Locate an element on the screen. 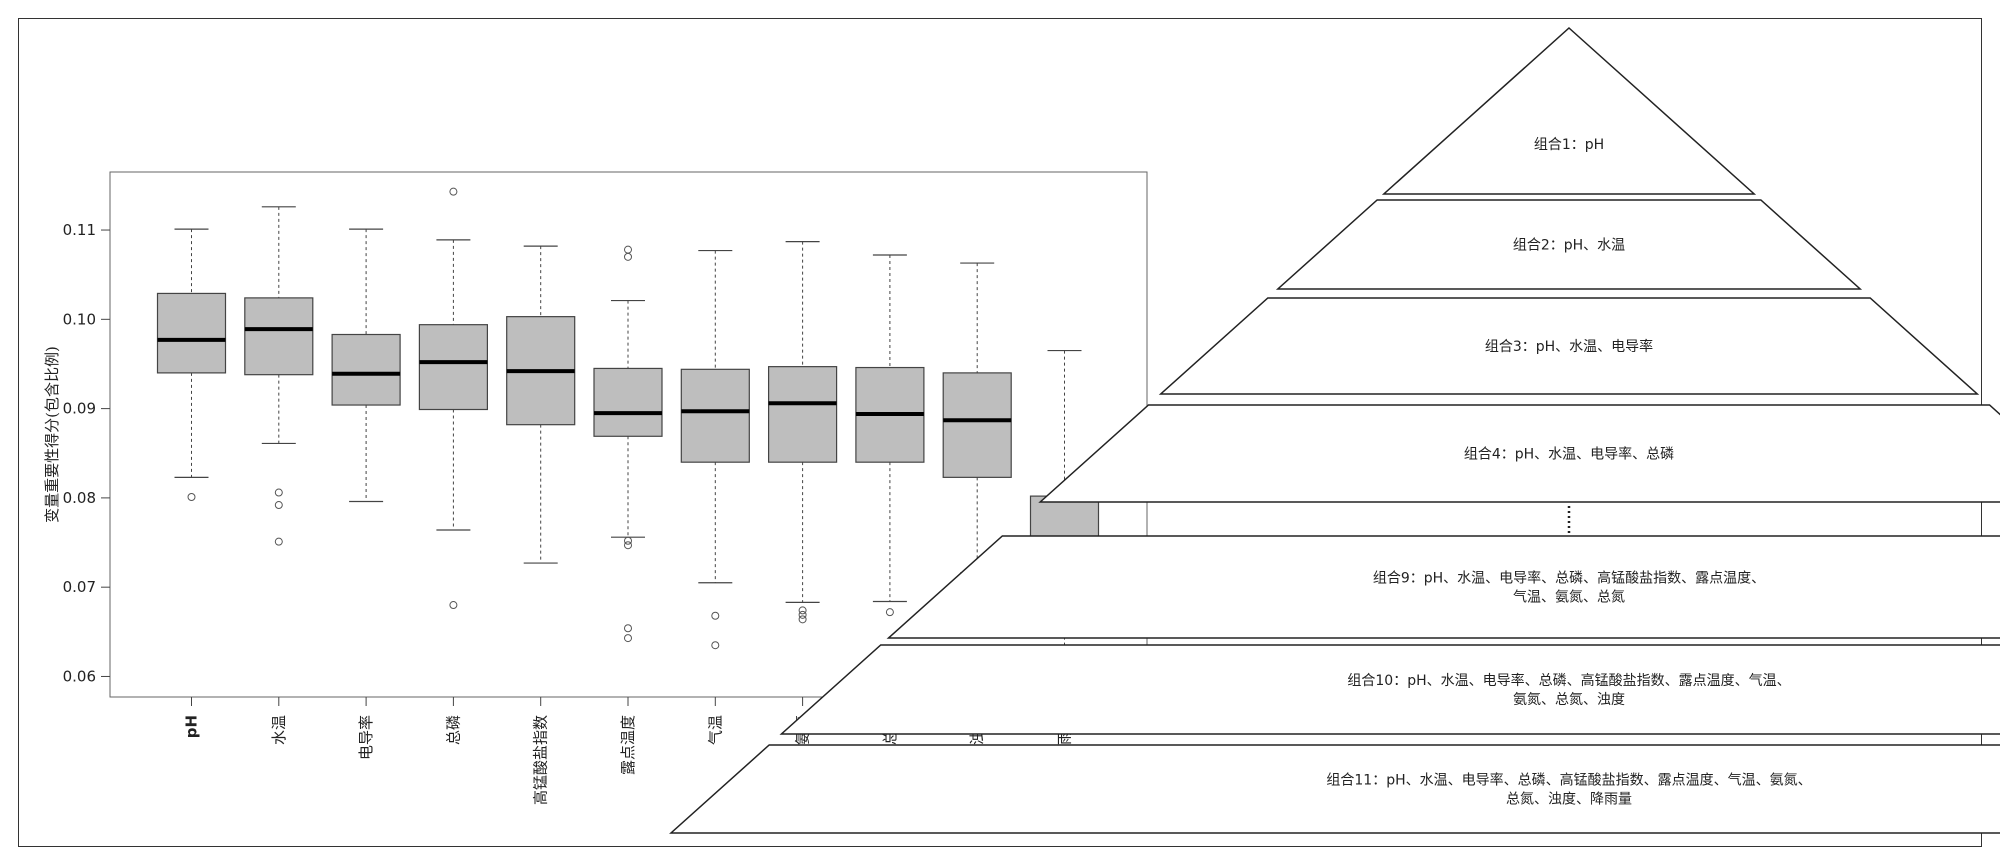  x-tick-label: 高锰酸盐指数 is located at coordinates (541, 760).